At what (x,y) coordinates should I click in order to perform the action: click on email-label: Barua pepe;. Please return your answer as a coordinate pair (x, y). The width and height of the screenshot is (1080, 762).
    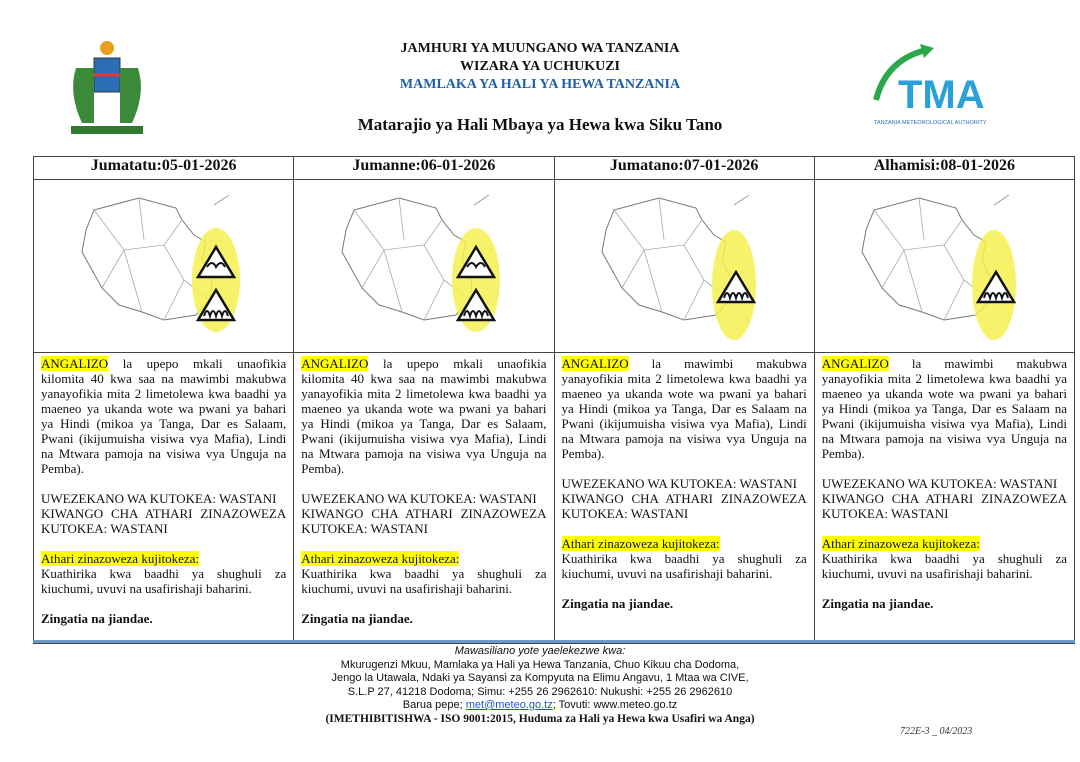
    Looking at the image, I should click on (434, 705).